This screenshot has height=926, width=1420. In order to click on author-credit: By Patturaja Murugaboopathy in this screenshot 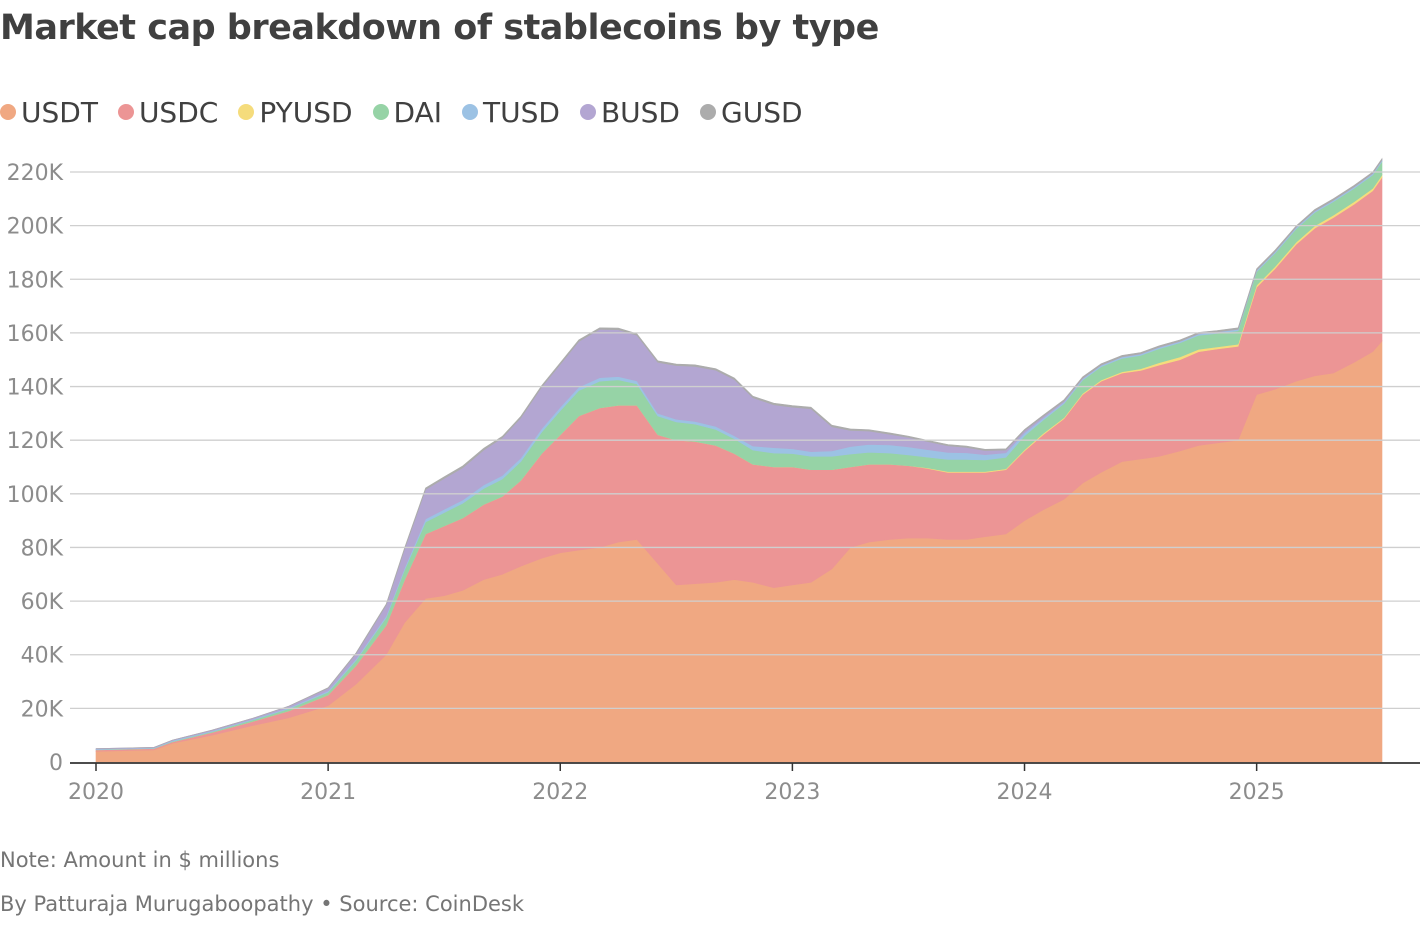, I will do `click(157, 904)`.